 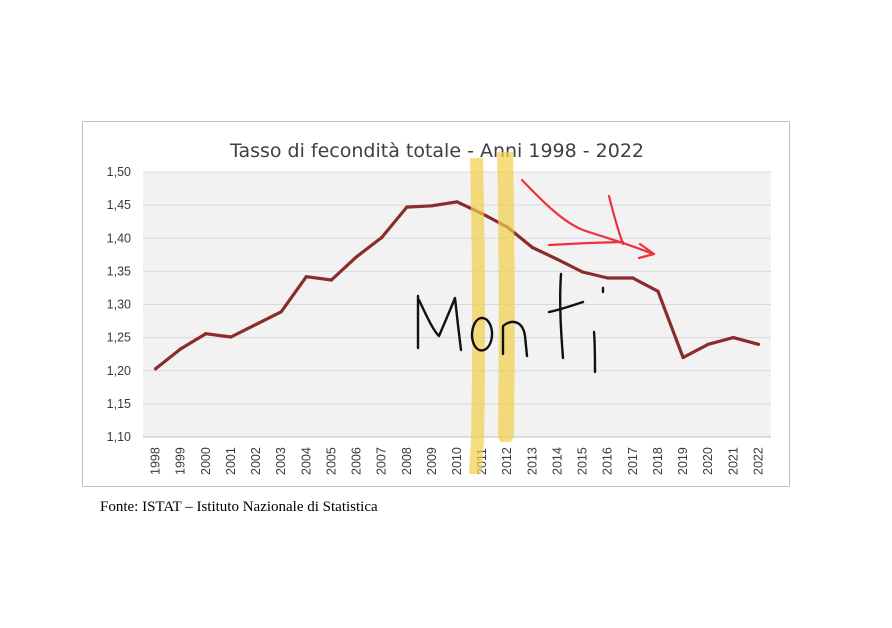 I want to click on y-tick-label: 1,20, so click(x=119, y=371).